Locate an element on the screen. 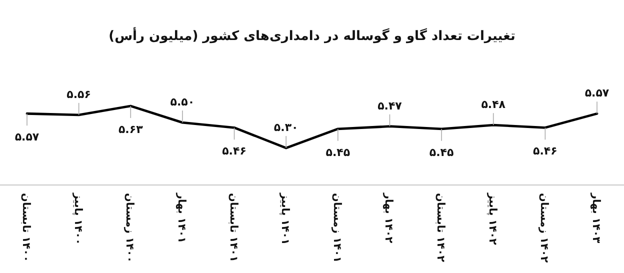  x-tick-label: ۱۴۰۱ زمستان is located at coordinates (336, 228).